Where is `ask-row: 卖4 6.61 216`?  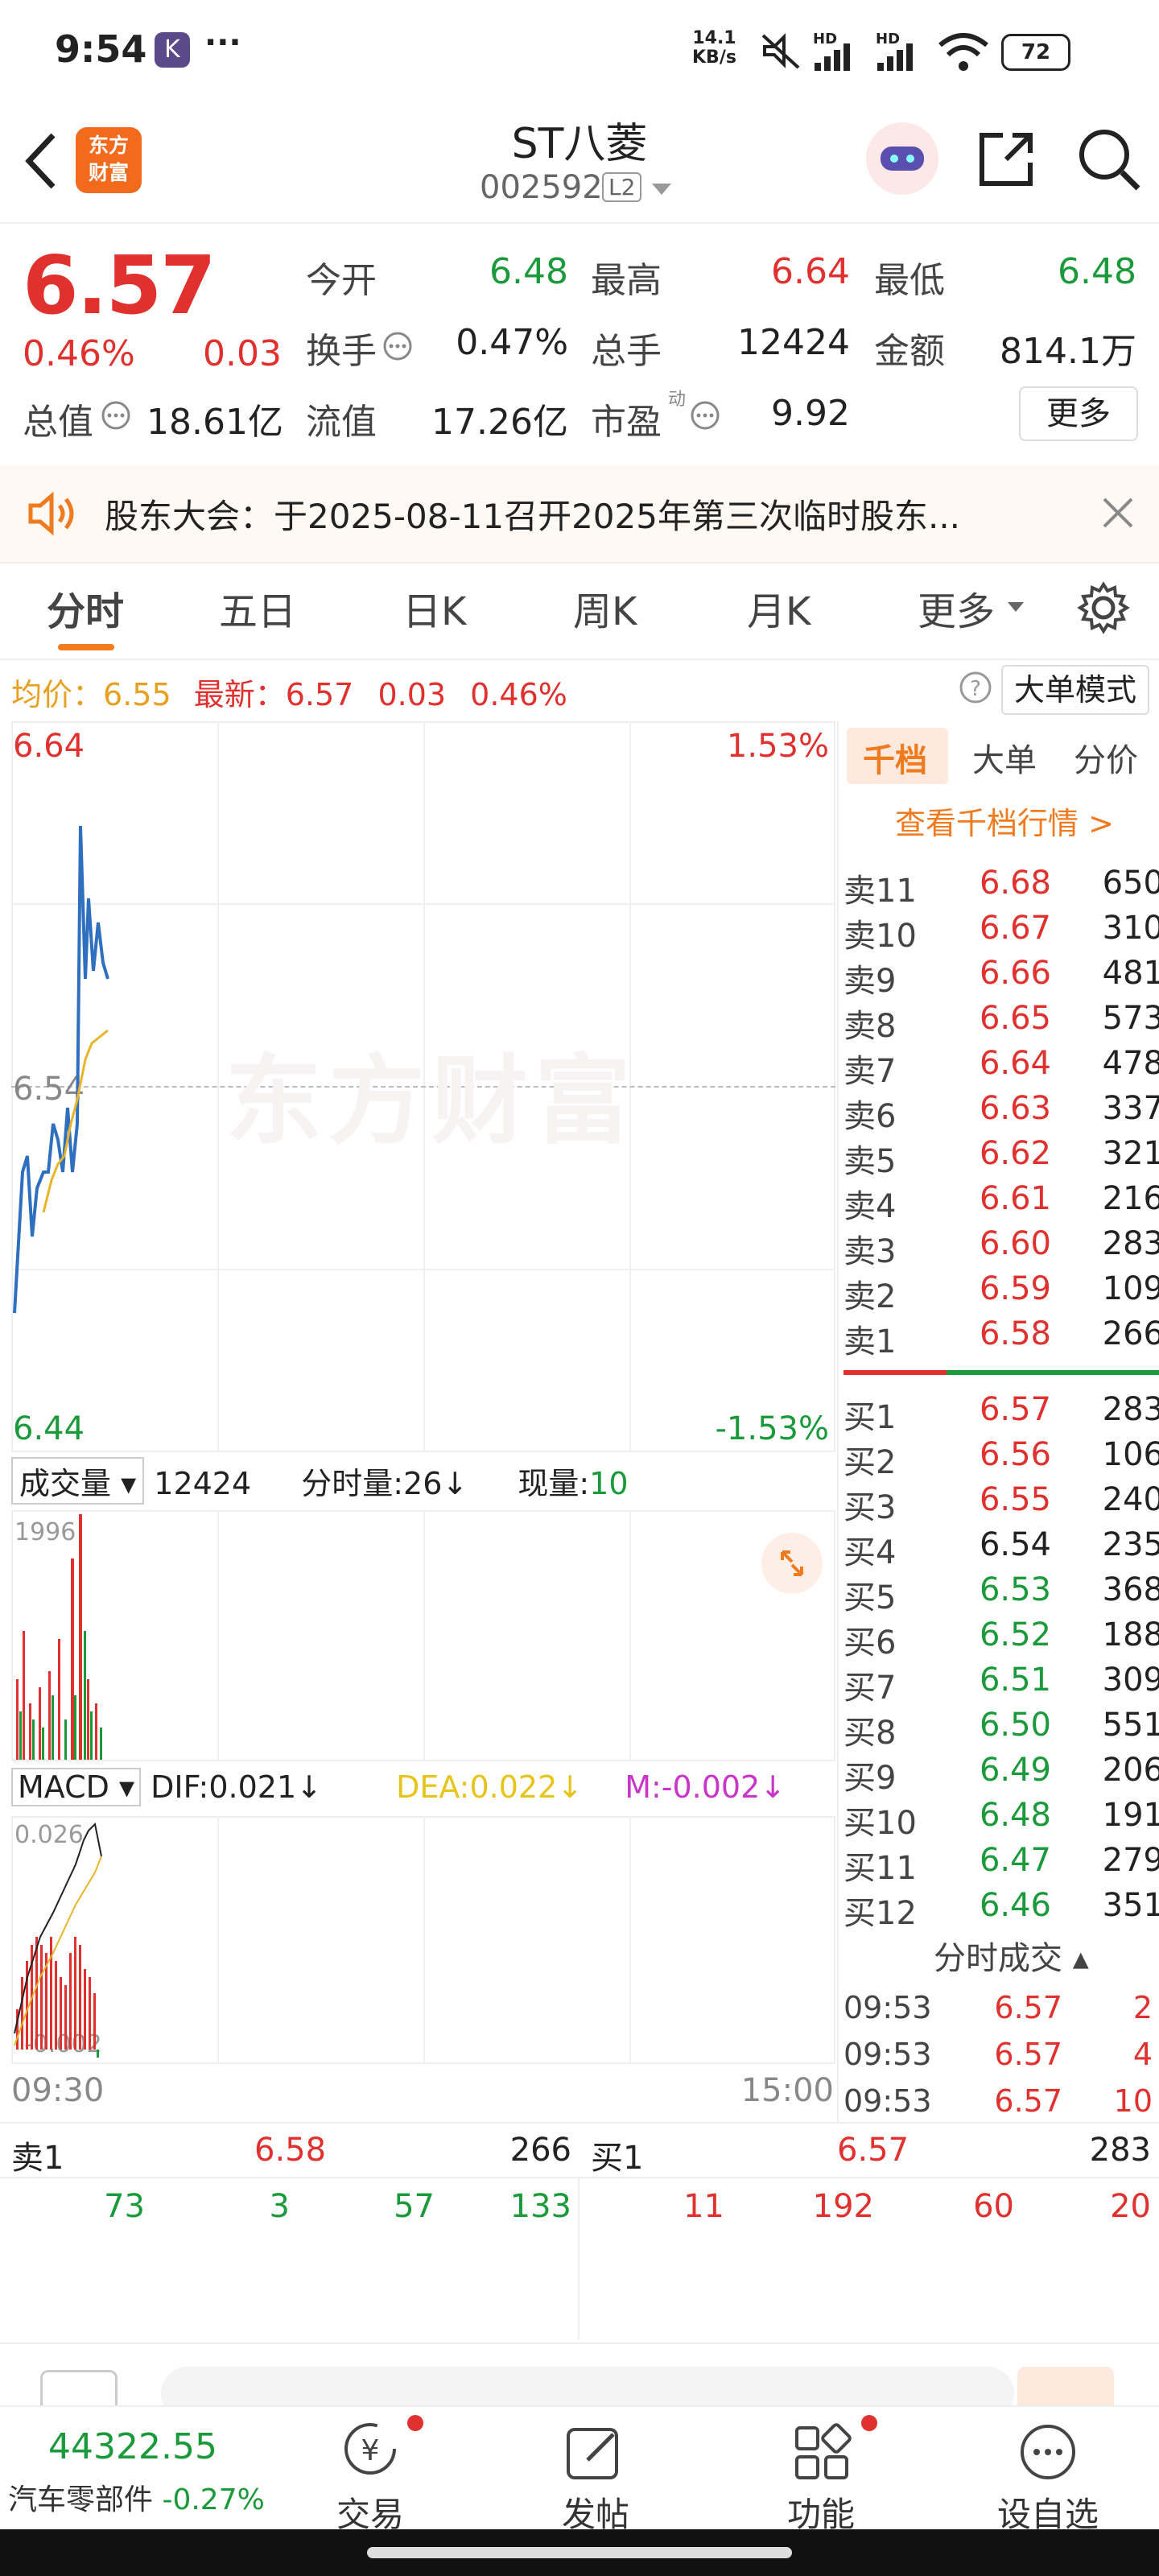
ask-row: 卖4 6.61 216 is located at coordinates (1000, 1202).